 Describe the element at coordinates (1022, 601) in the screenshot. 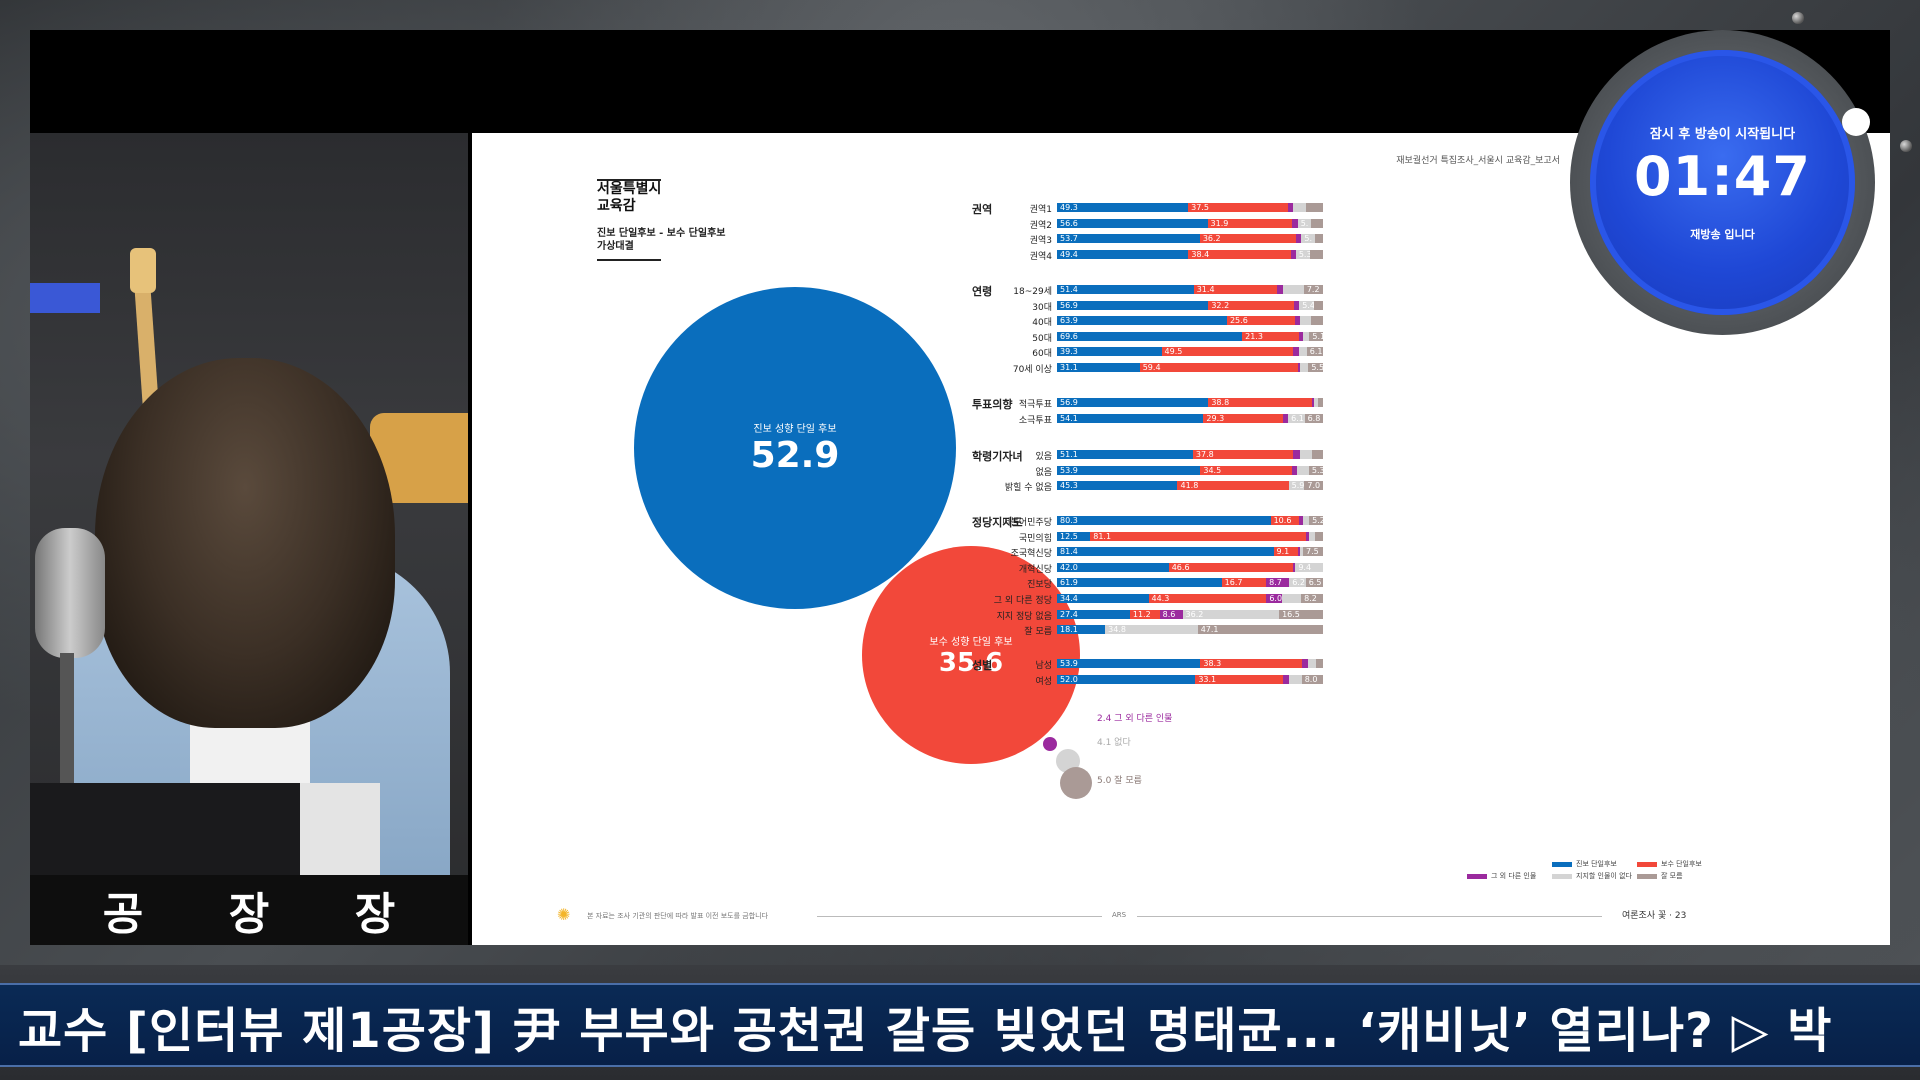

I see `row-label: 그 외 다른 정당` at that location.